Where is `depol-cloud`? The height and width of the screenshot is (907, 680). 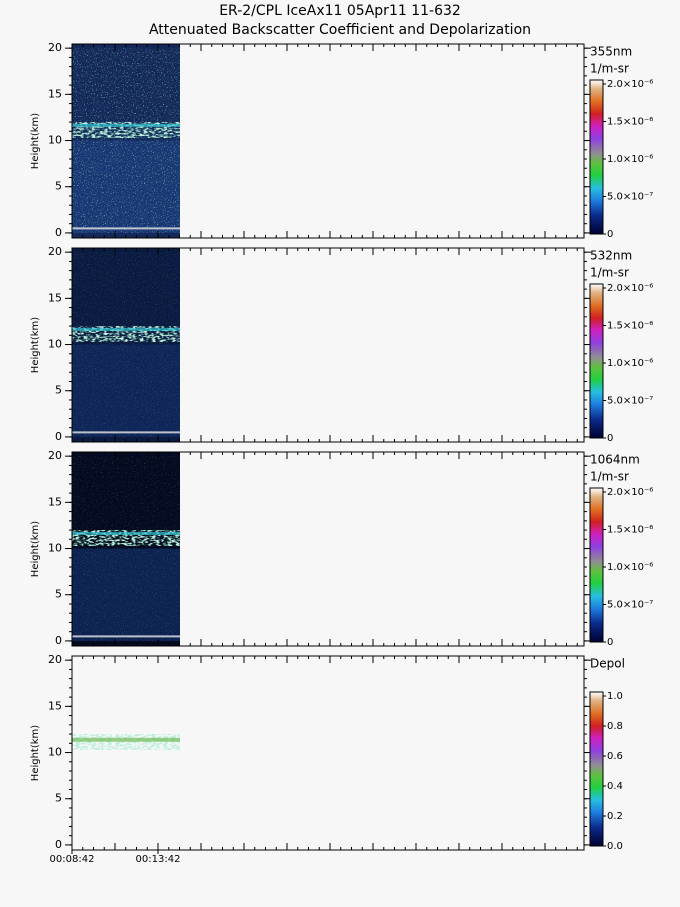 depol-cloud is located at coordinates (126, 742).